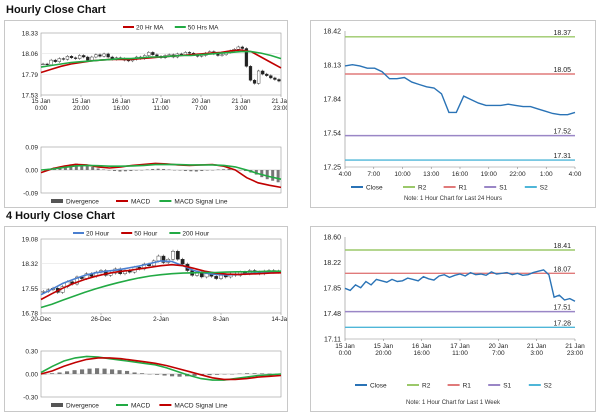  What do you see at coordinates (241, 108) in the screenshot?
I see `x-tick-label: 3:00` at bounding box center [241, 108].